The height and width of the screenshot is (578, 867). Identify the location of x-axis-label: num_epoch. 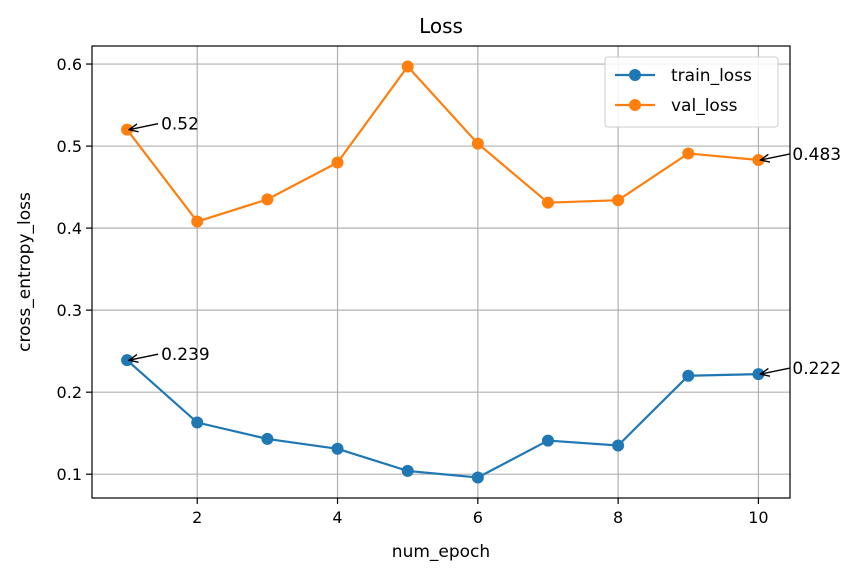
(441, 552).